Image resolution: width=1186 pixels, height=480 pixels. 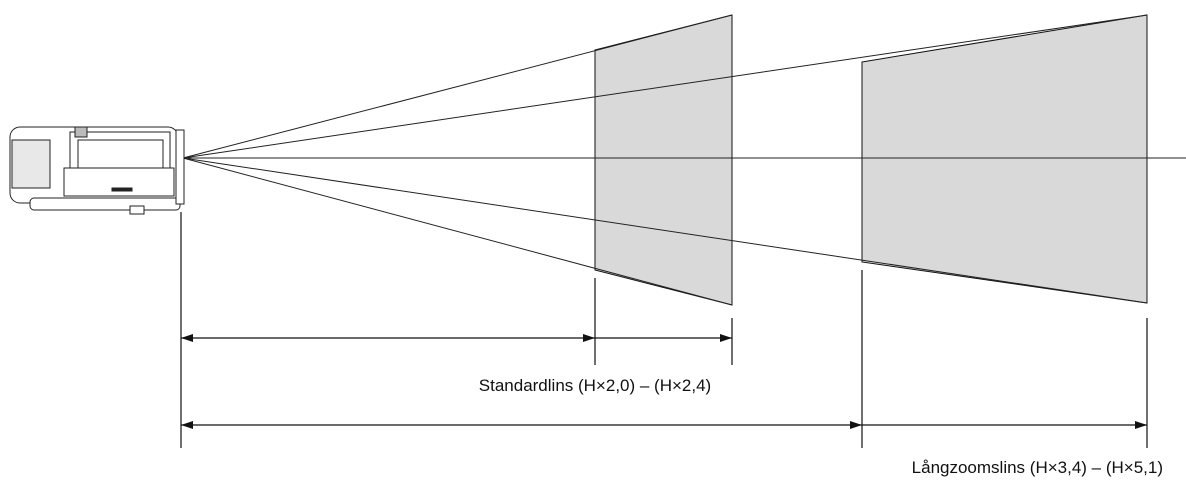 I want to click on screen-long-zoom, so click(x=1004, y=159).